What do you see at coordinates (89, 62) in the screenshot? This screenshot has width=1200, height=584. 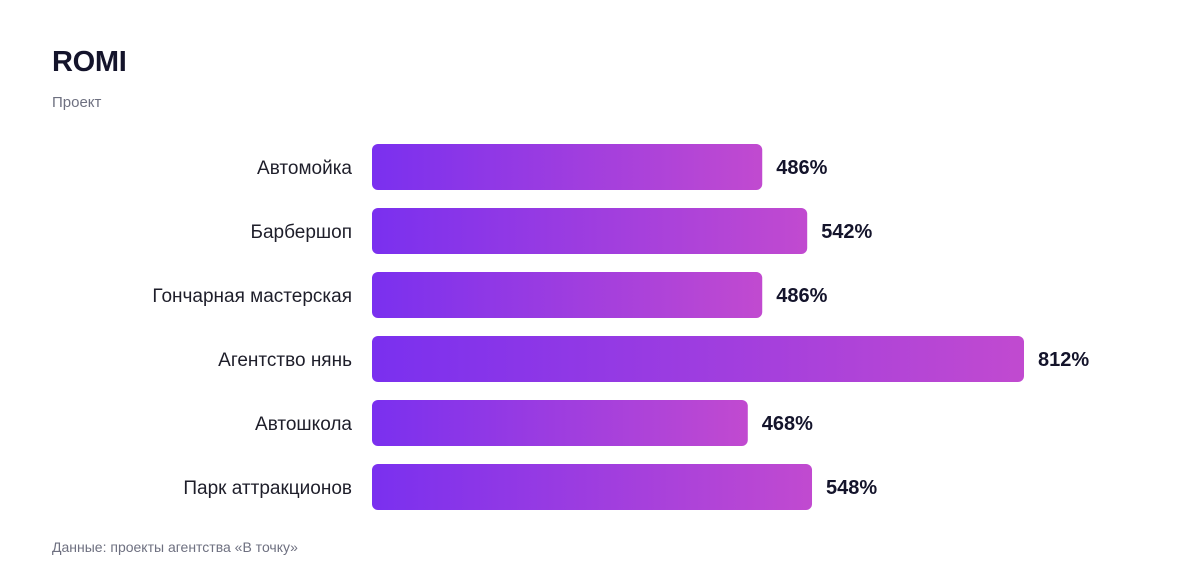 I see `chart-title: ROMI` at bounding box center [89, 62].